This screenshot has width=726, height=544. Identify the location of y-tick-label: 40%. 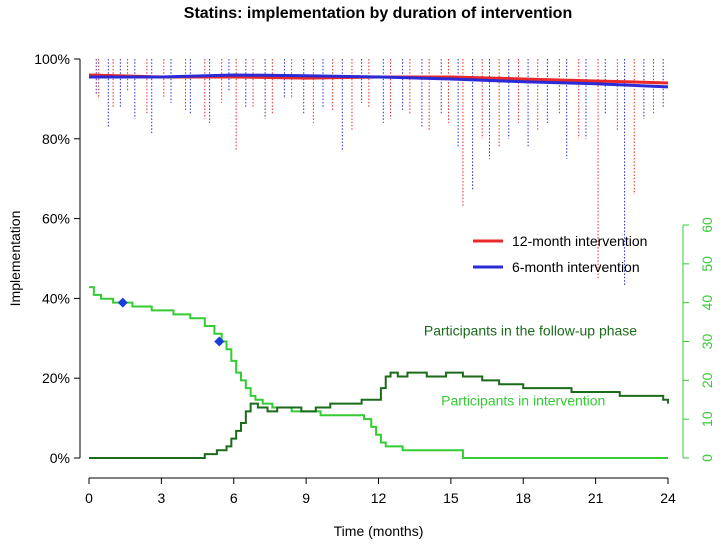
(56, 298).